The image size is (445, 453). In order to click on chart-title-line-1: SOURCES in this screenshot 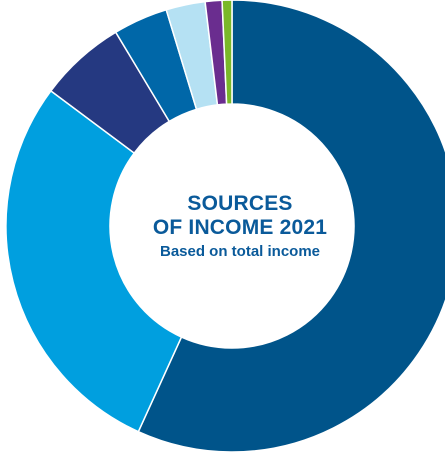, I will do `click(240, 203)`.